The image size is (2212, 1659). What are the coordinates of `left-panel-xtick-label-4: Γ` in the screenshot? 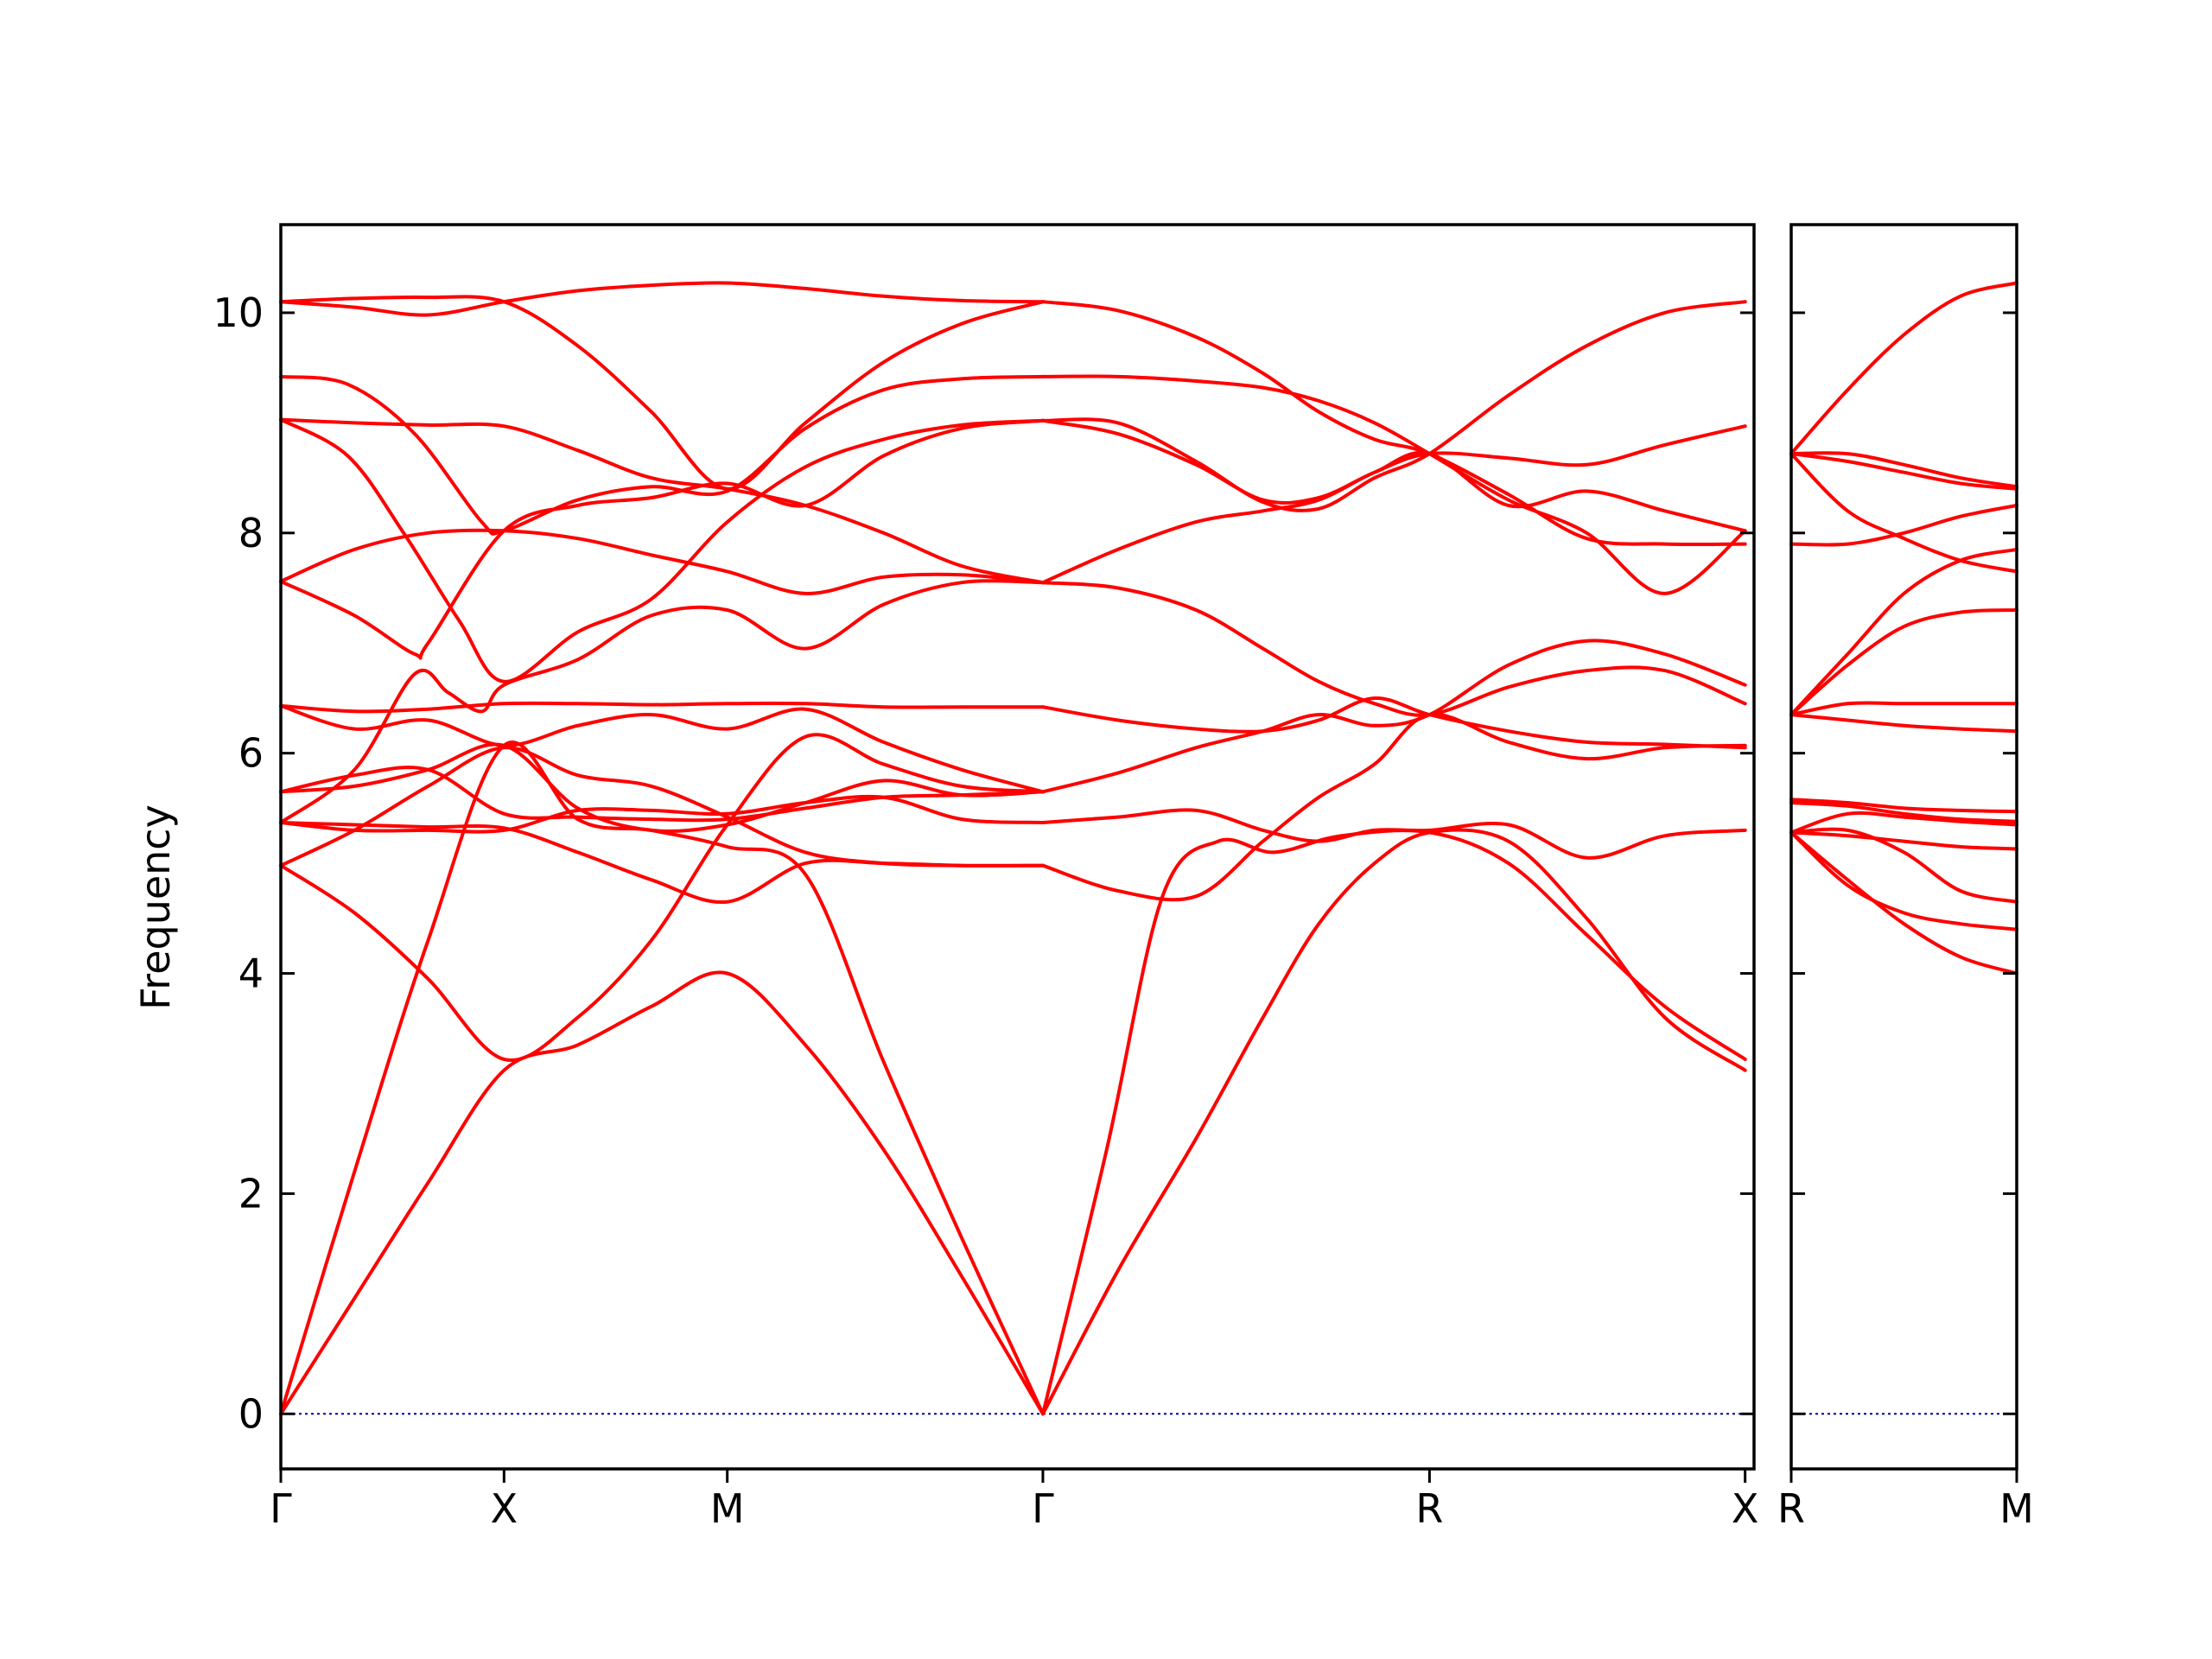 It's located at (1043, 1508).